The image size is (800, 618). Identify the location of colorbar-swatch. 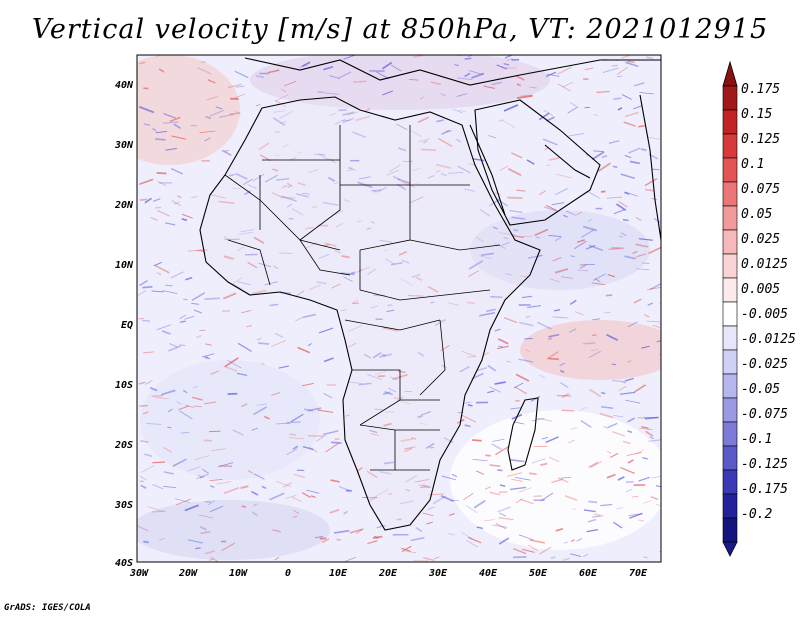
(730, 218).